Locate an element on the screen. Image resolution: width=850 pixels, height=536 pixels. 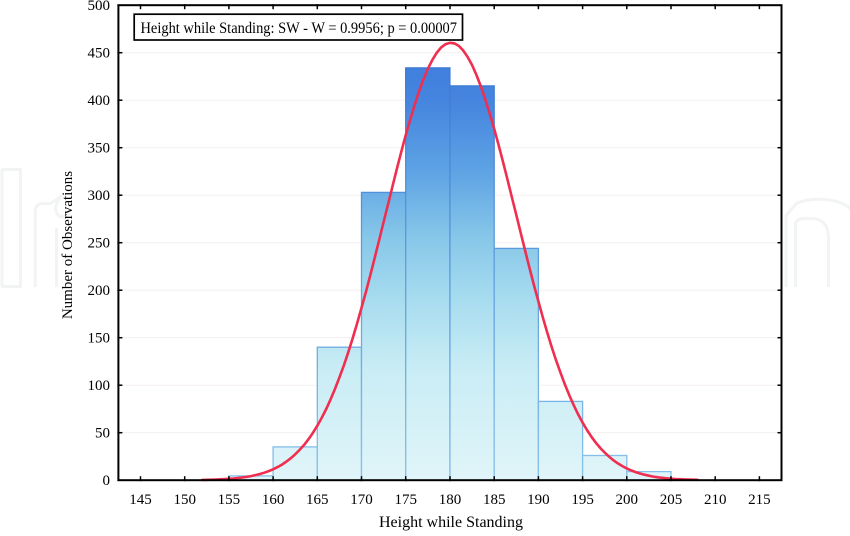
svg-text: 155 is located at coordinates (229, 500).